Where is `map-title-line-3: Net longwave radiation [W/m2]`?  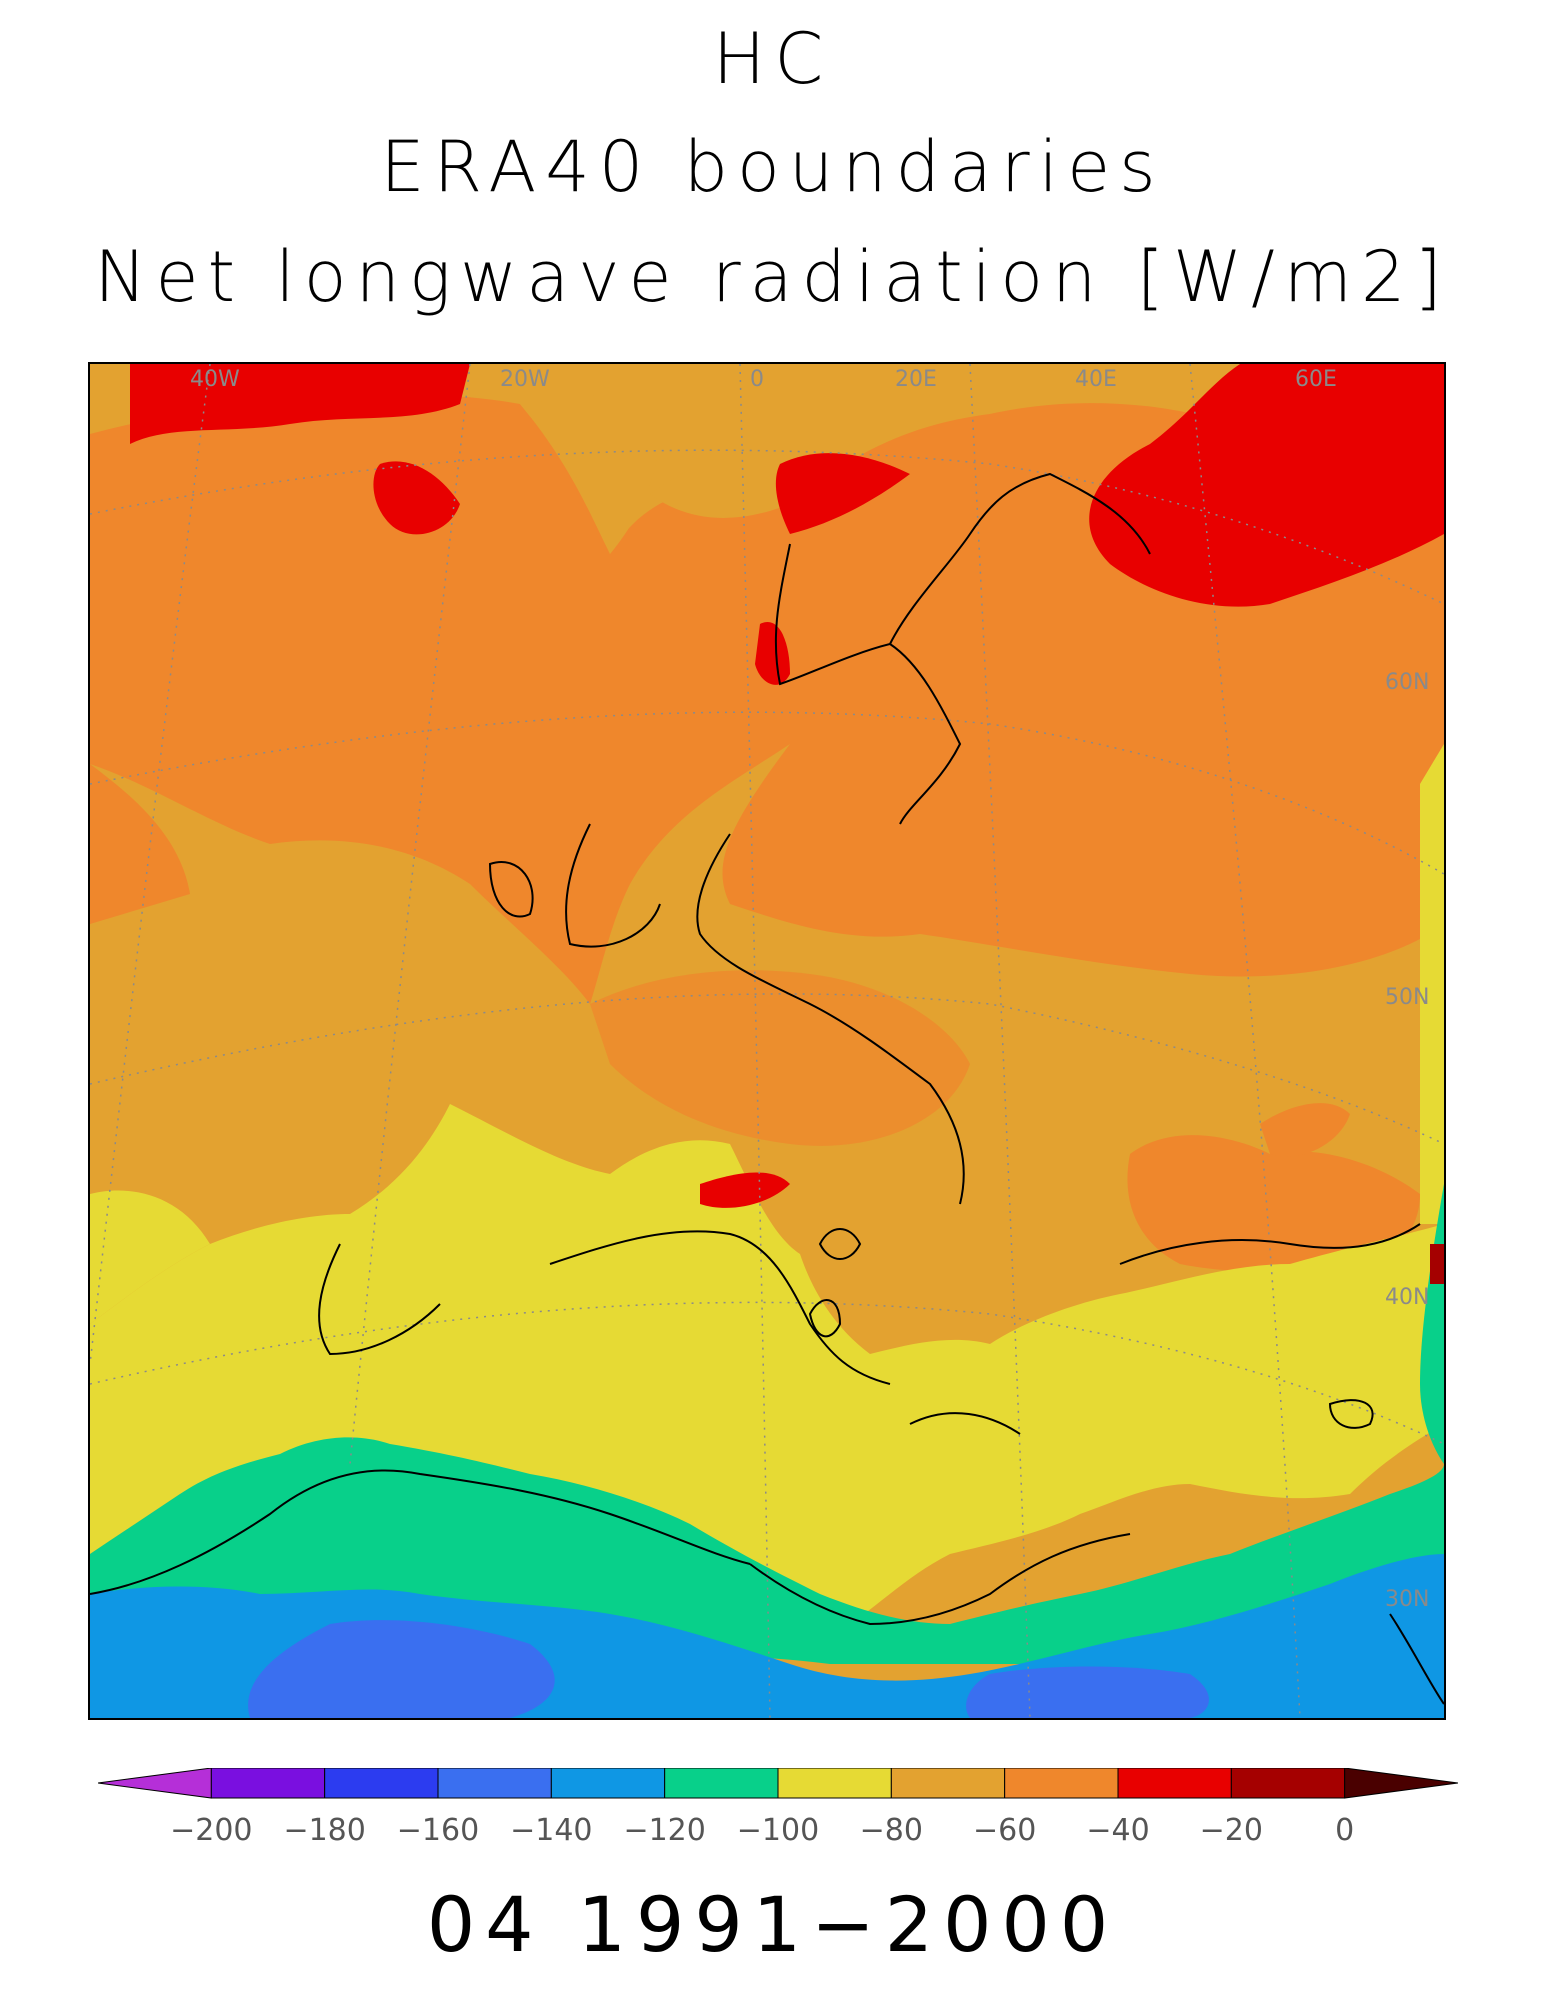
map-title-line-3: Net longwave radiation [W/m2] is located at coordinates (772, 277).